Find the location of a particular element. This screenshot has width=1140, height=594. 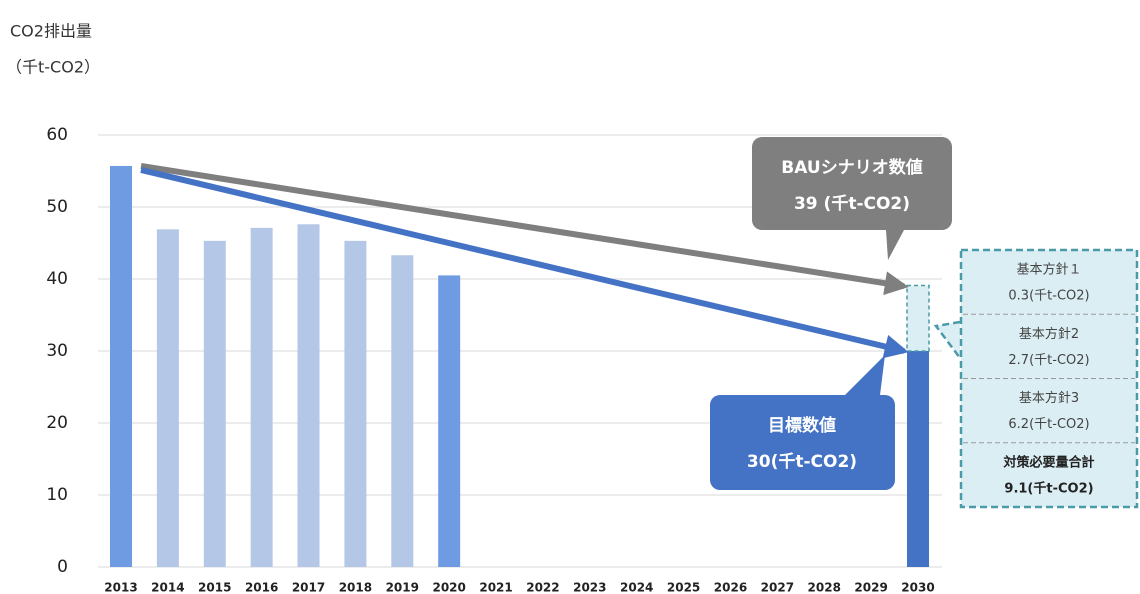

y-tick-label: 50 is located at coordinates (57, 207).